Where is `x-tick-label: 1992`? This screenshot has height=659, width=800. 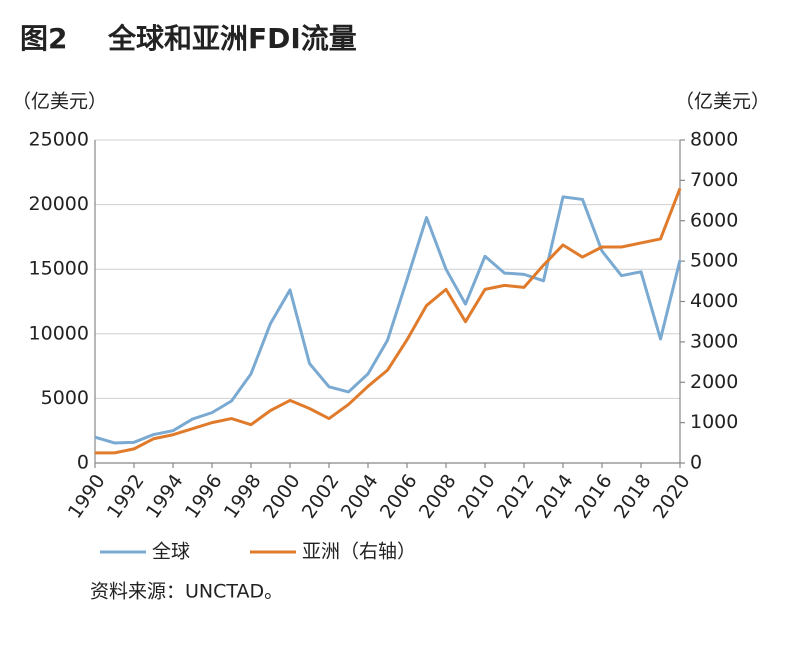 x-tick-label: 1992 is located at coordinates (126, 496).